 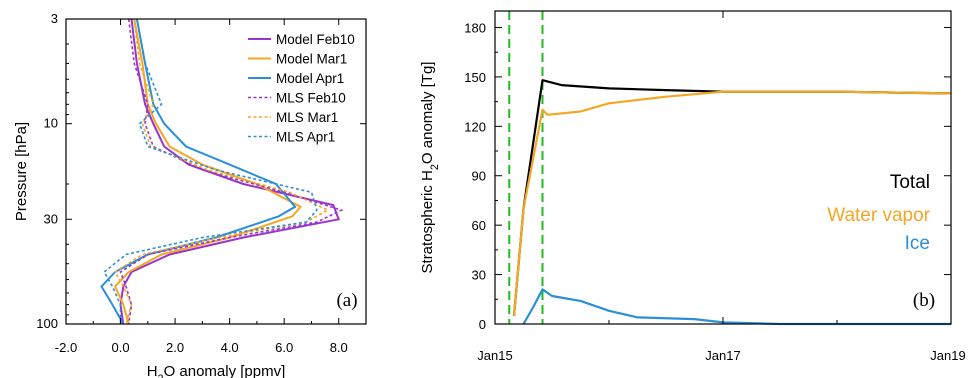 I want to click on panel-a-y-tick-label: 100, so click(x=47, y=323).